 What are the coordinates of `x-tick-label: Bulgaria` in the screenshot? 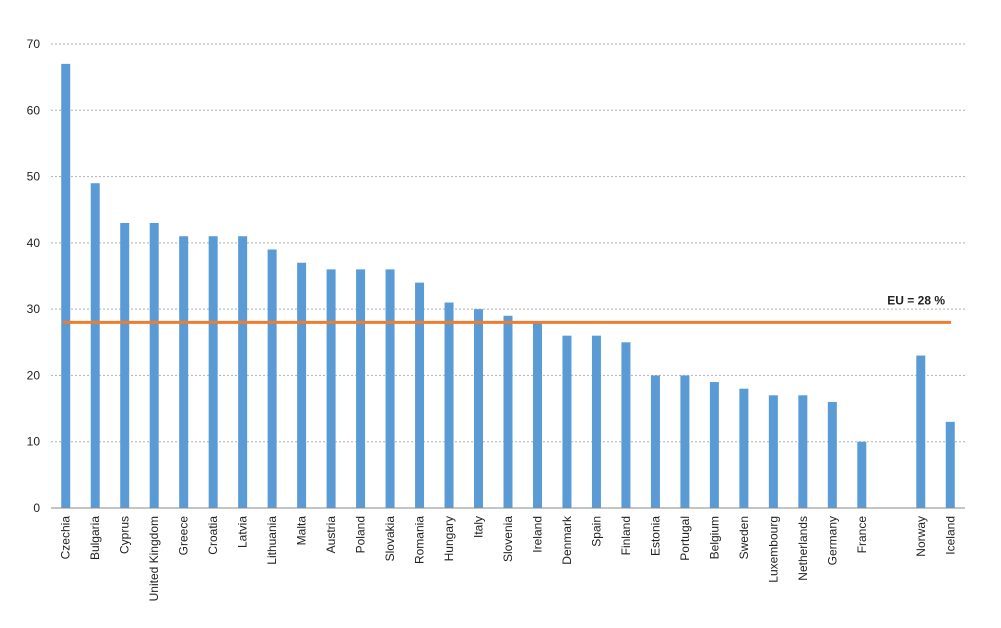 It's located at (95, 538).